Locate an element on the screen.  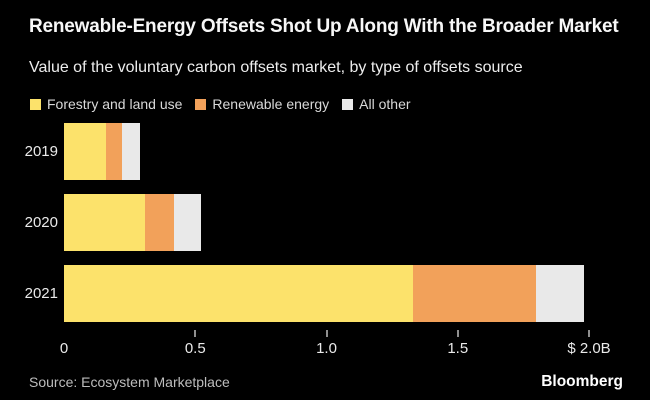
bar-row-2021: 2021 is located at coordinates (325, 293).